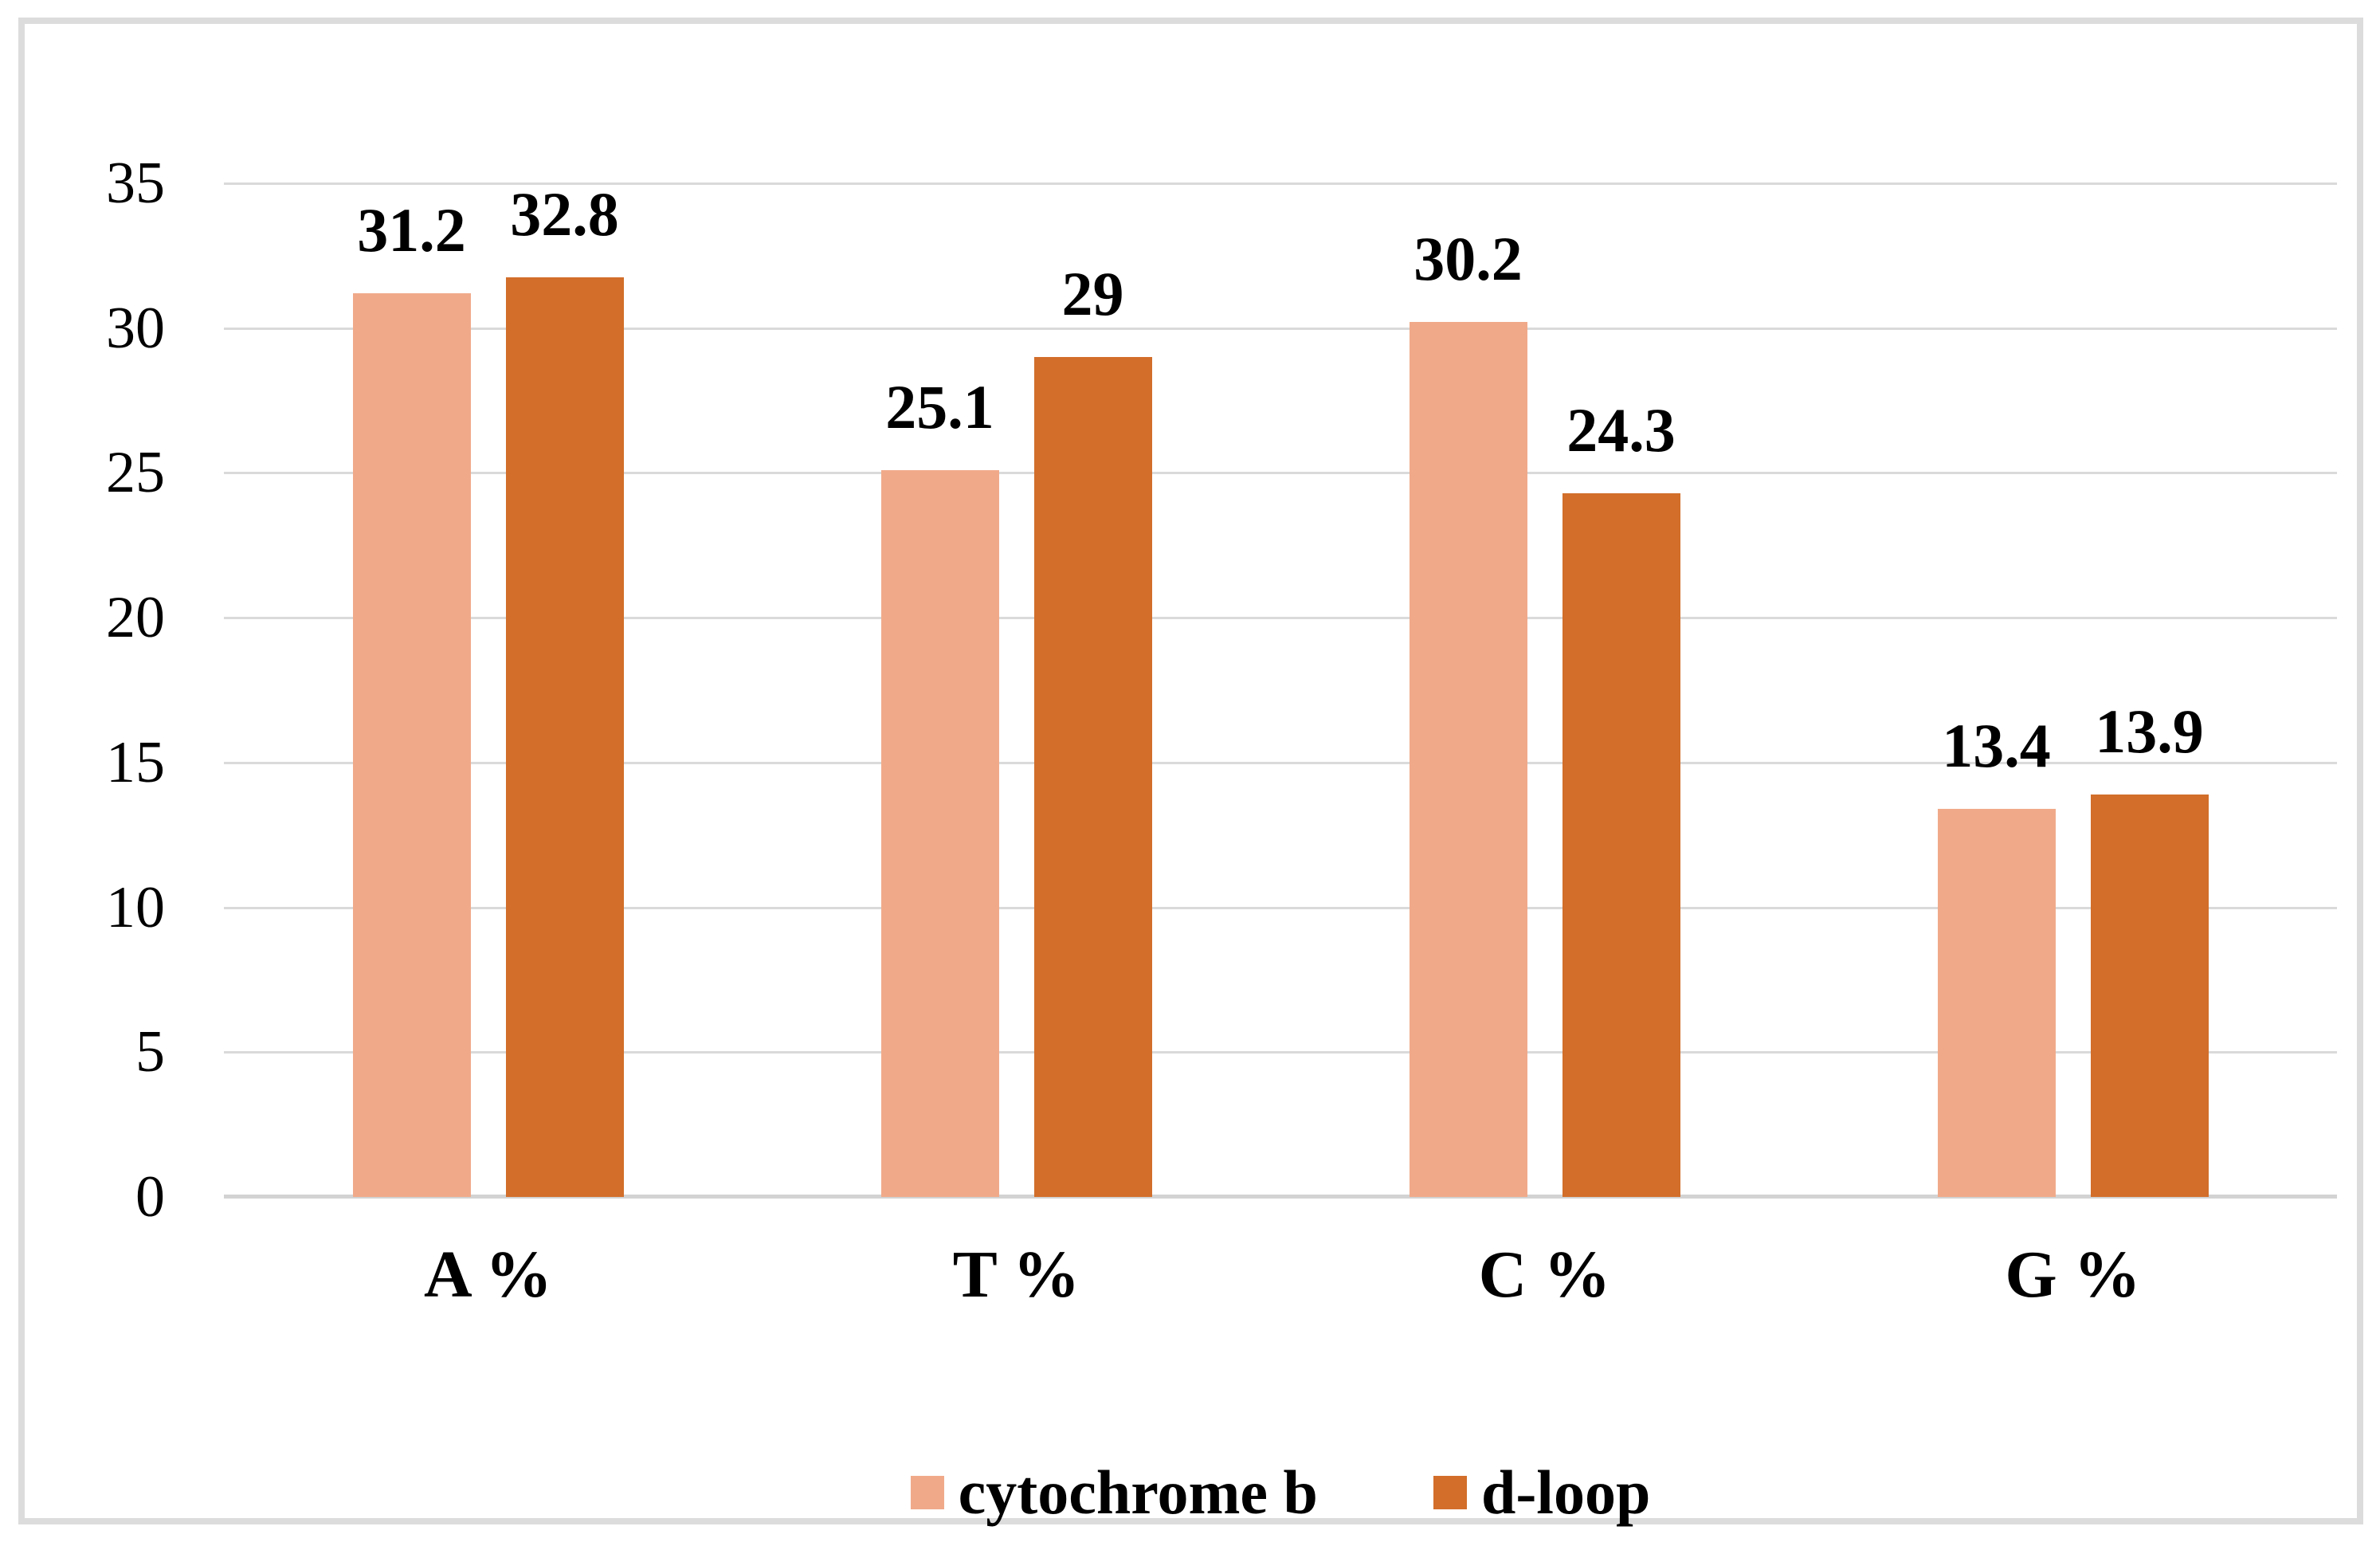 The width and height of the screenshot is (2380, 1542). Describe the element at coordinates (488, 1275) in the screenshot. I see `x-category-label: A %` at that location.